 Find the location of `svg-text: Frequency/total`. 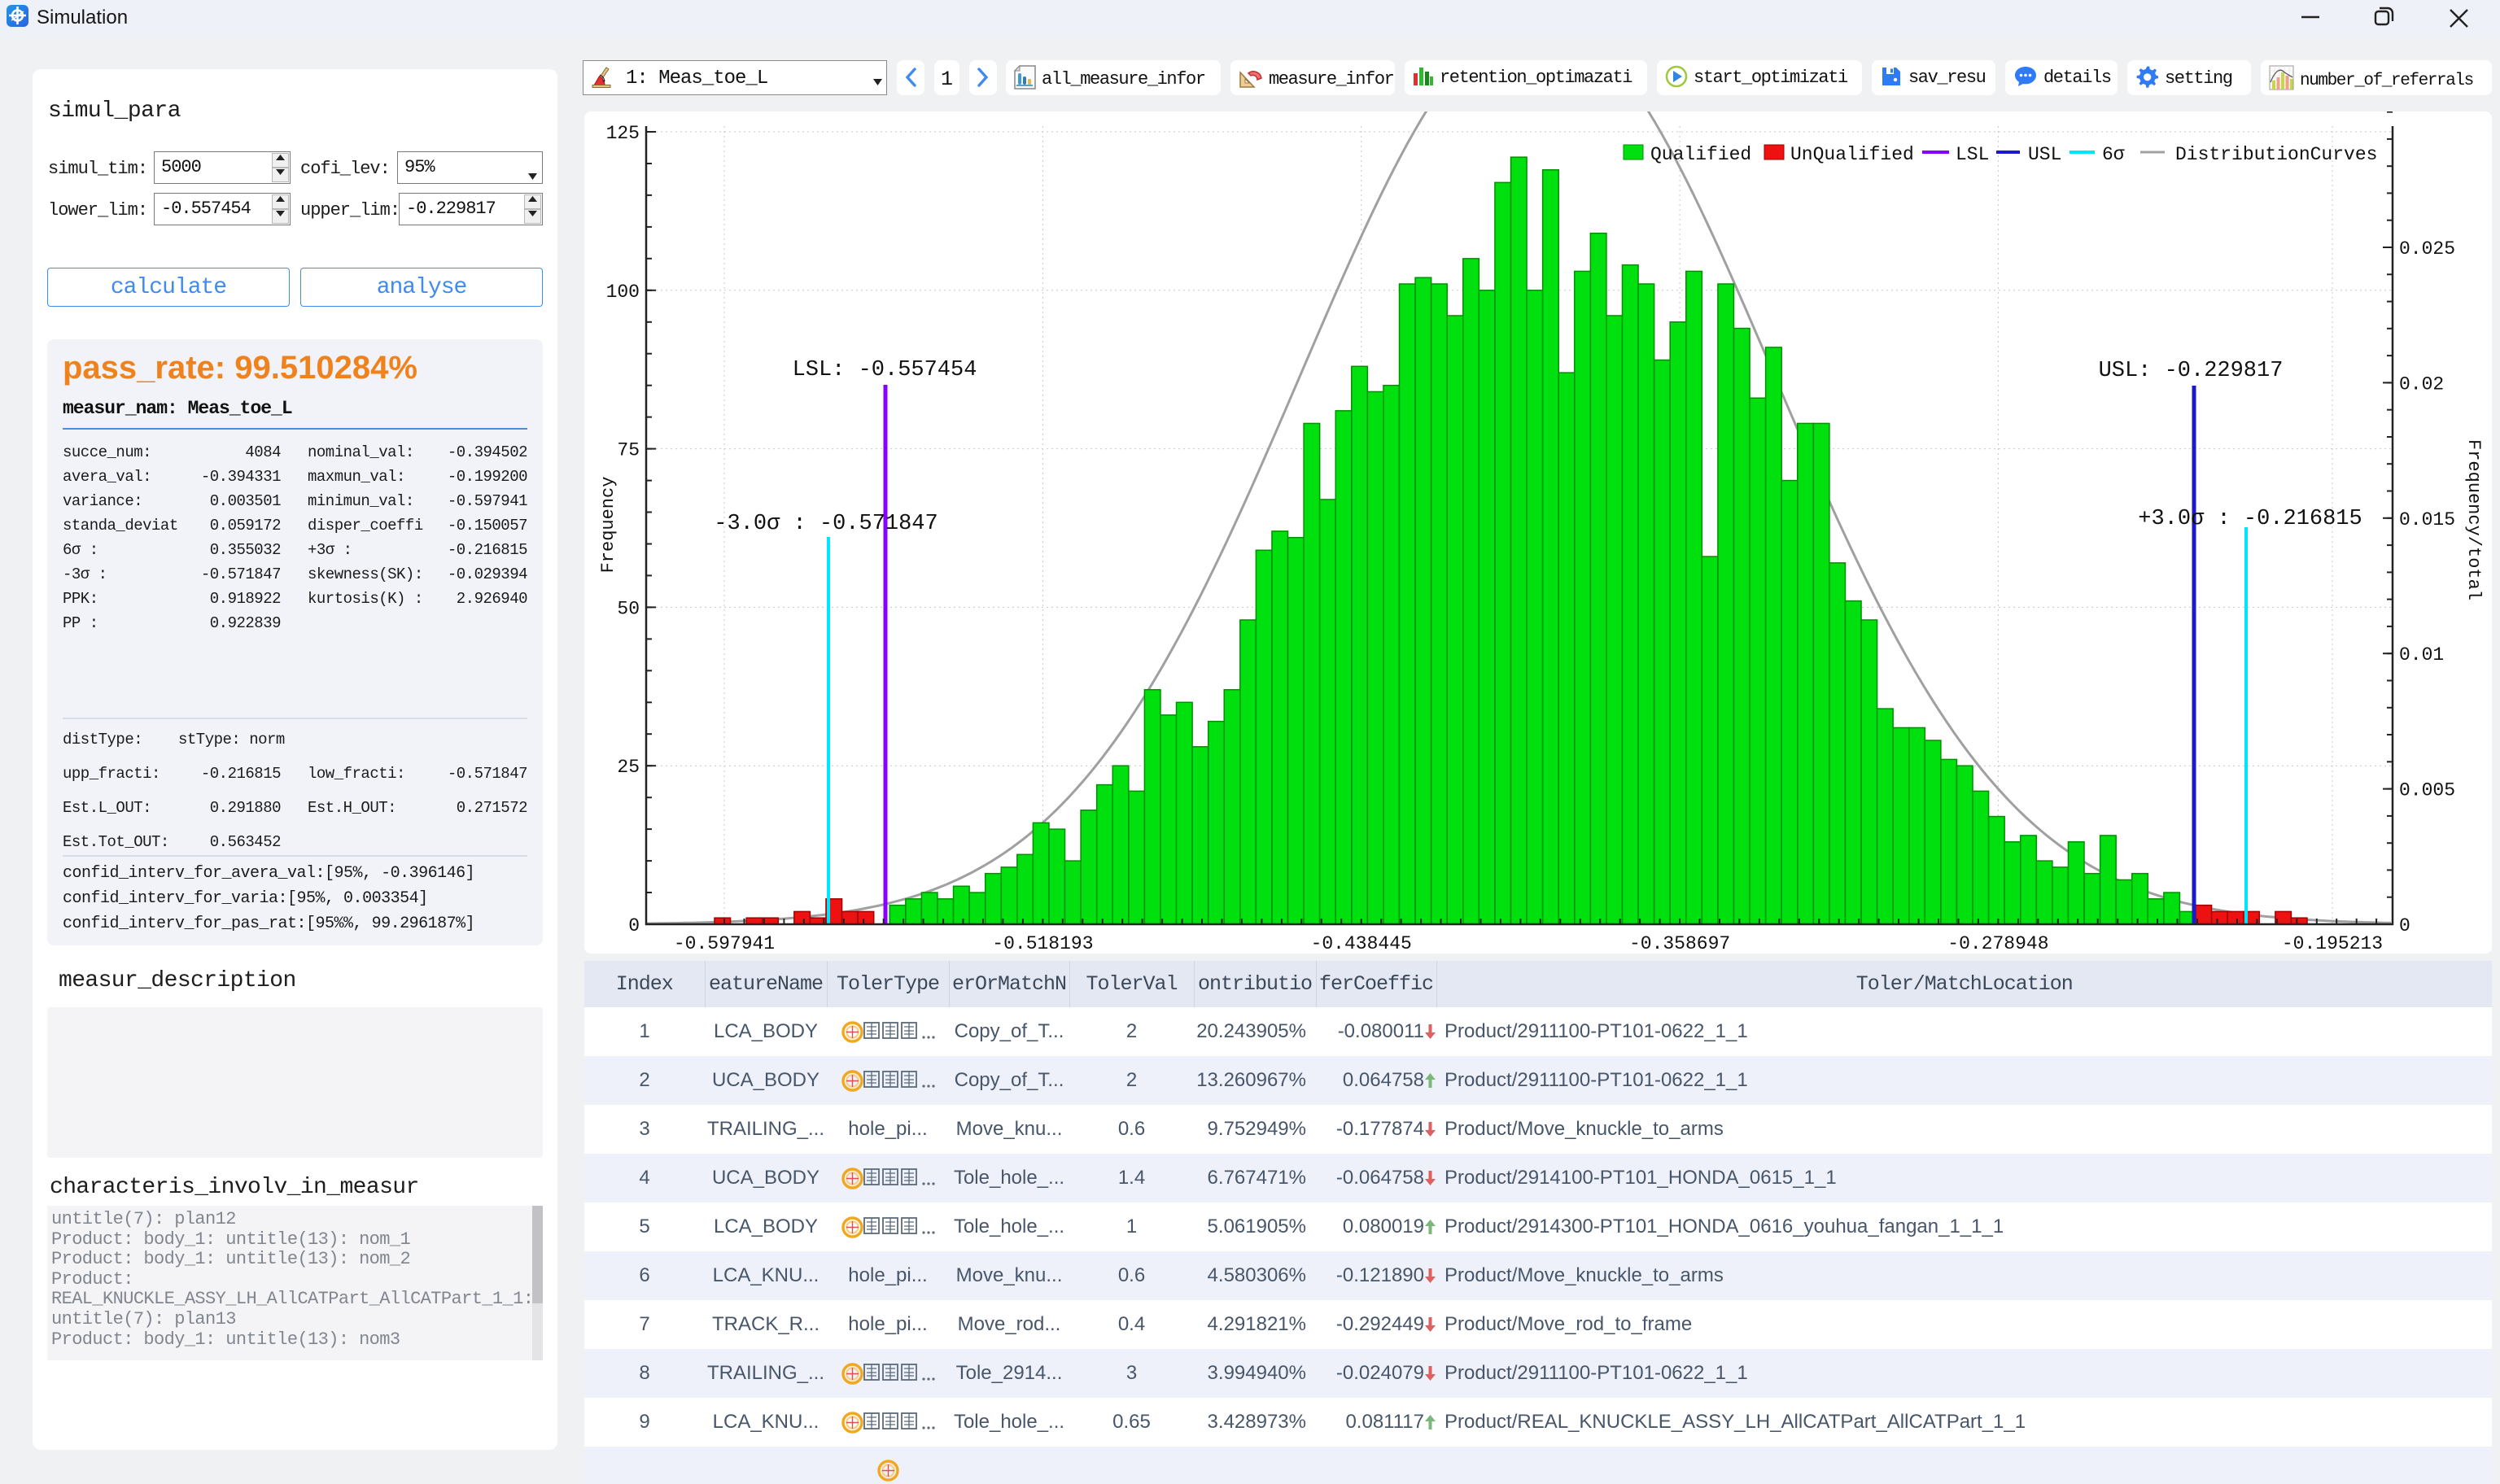

svg-text: Frequency/total is located at coordinates (2473, 520).